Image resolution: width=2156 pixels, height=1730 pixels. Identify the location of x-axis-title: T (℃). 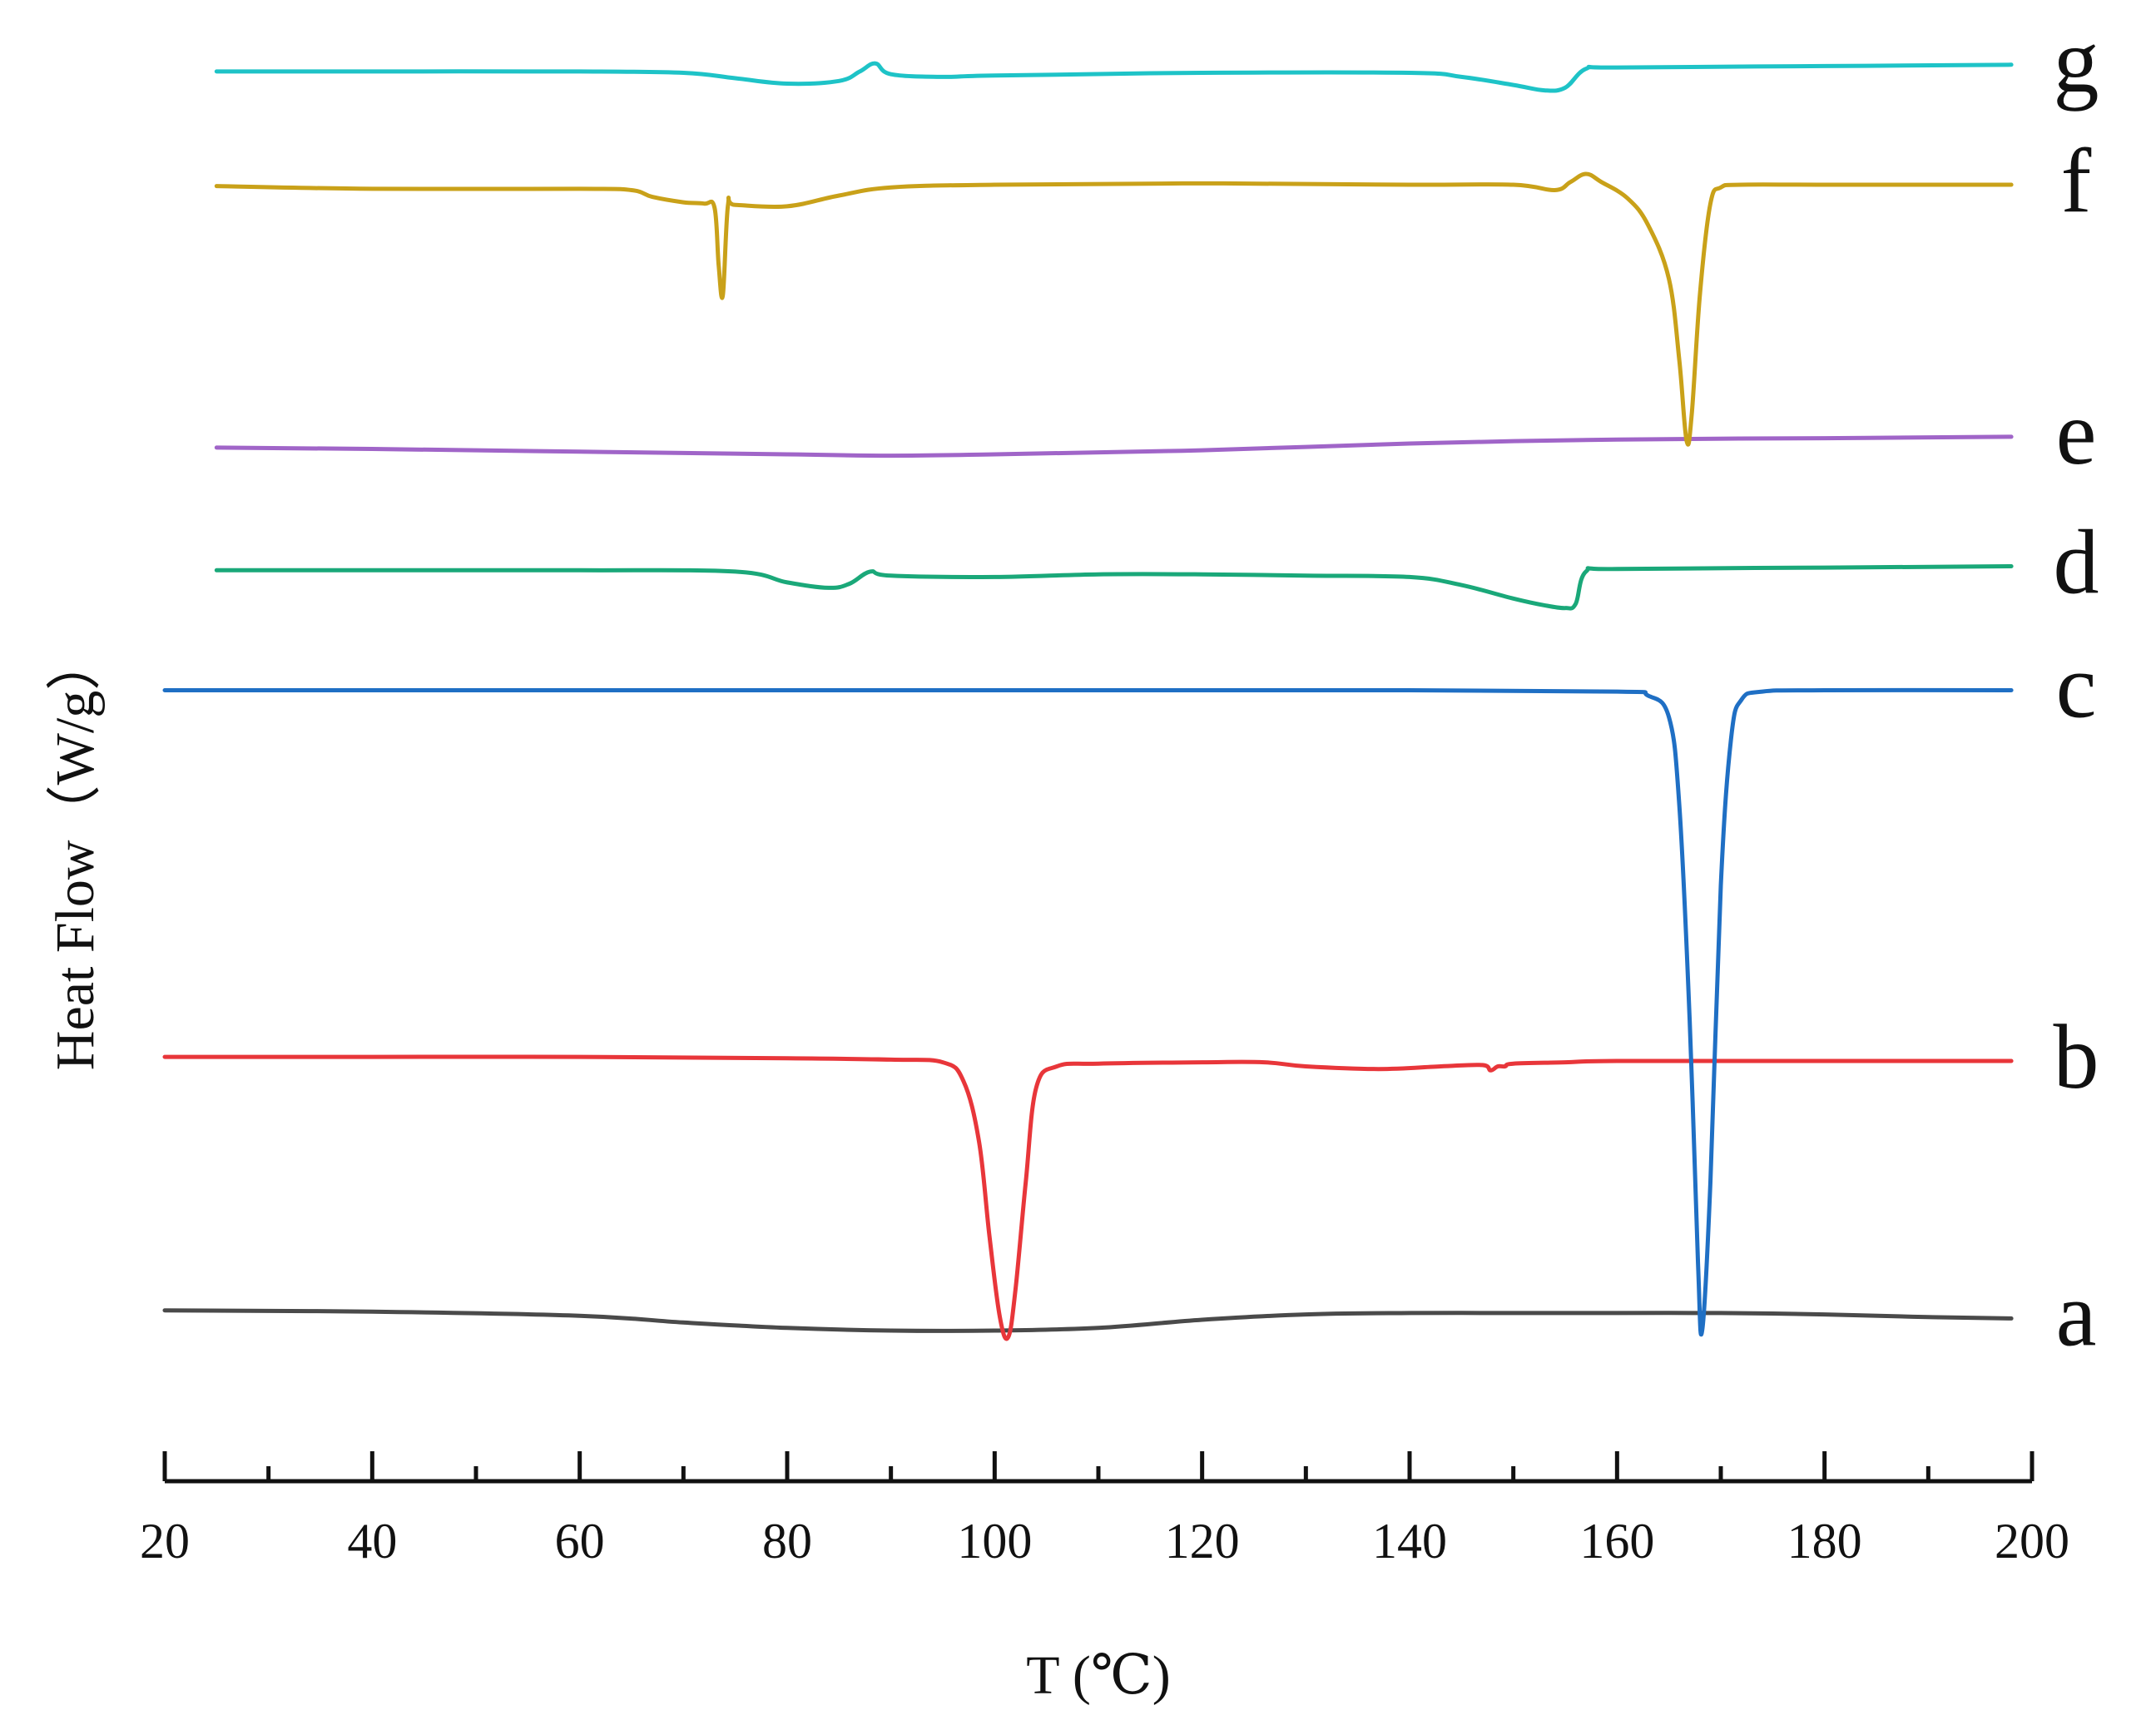
(1098, 1675).